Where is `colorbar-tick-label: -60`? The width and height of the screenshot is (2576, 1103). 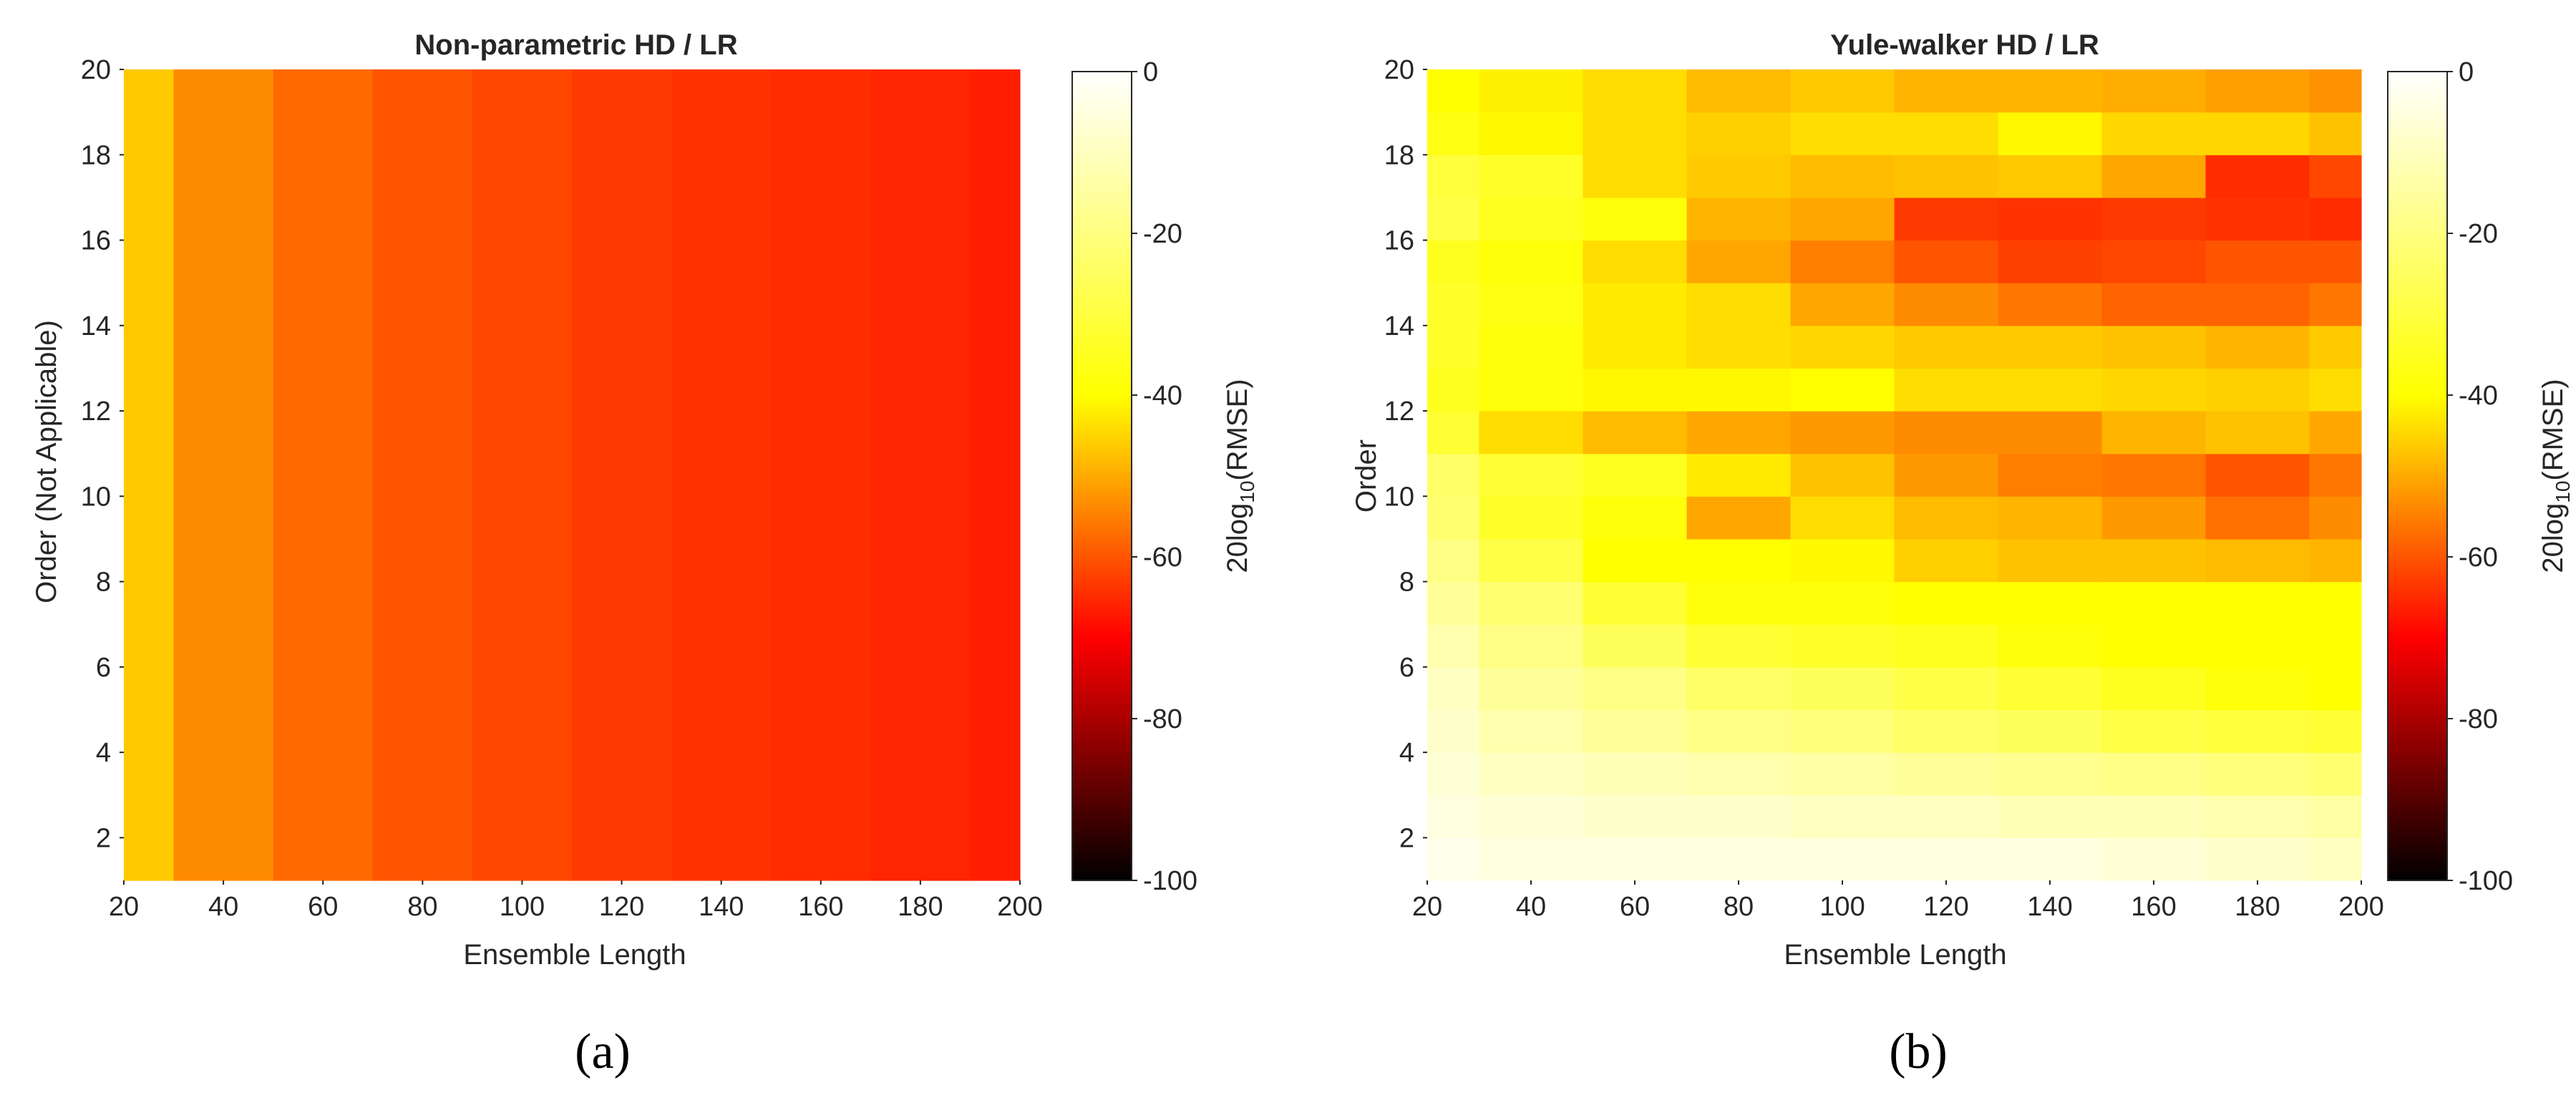 colorbar-tick-label: -60 is located at coordinates (1162, 558).